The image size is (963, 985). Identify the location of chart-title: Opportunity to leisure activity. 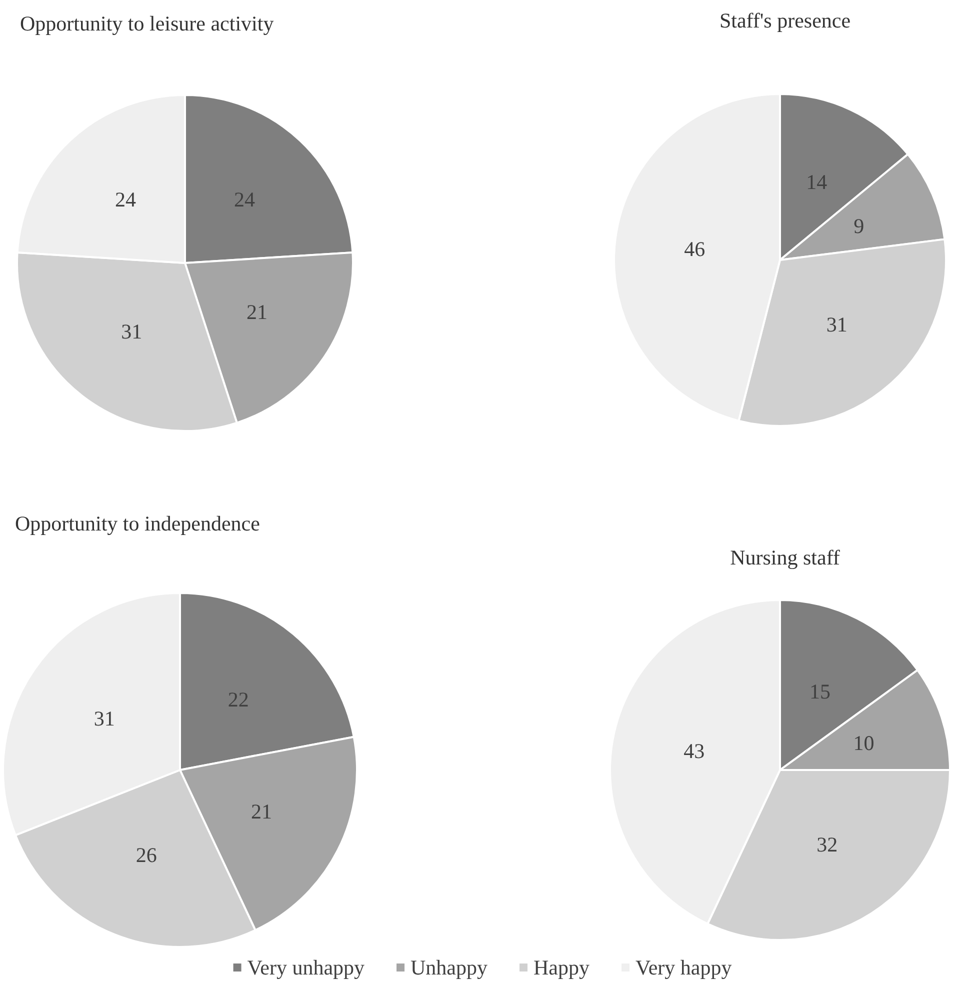
(147, 24).